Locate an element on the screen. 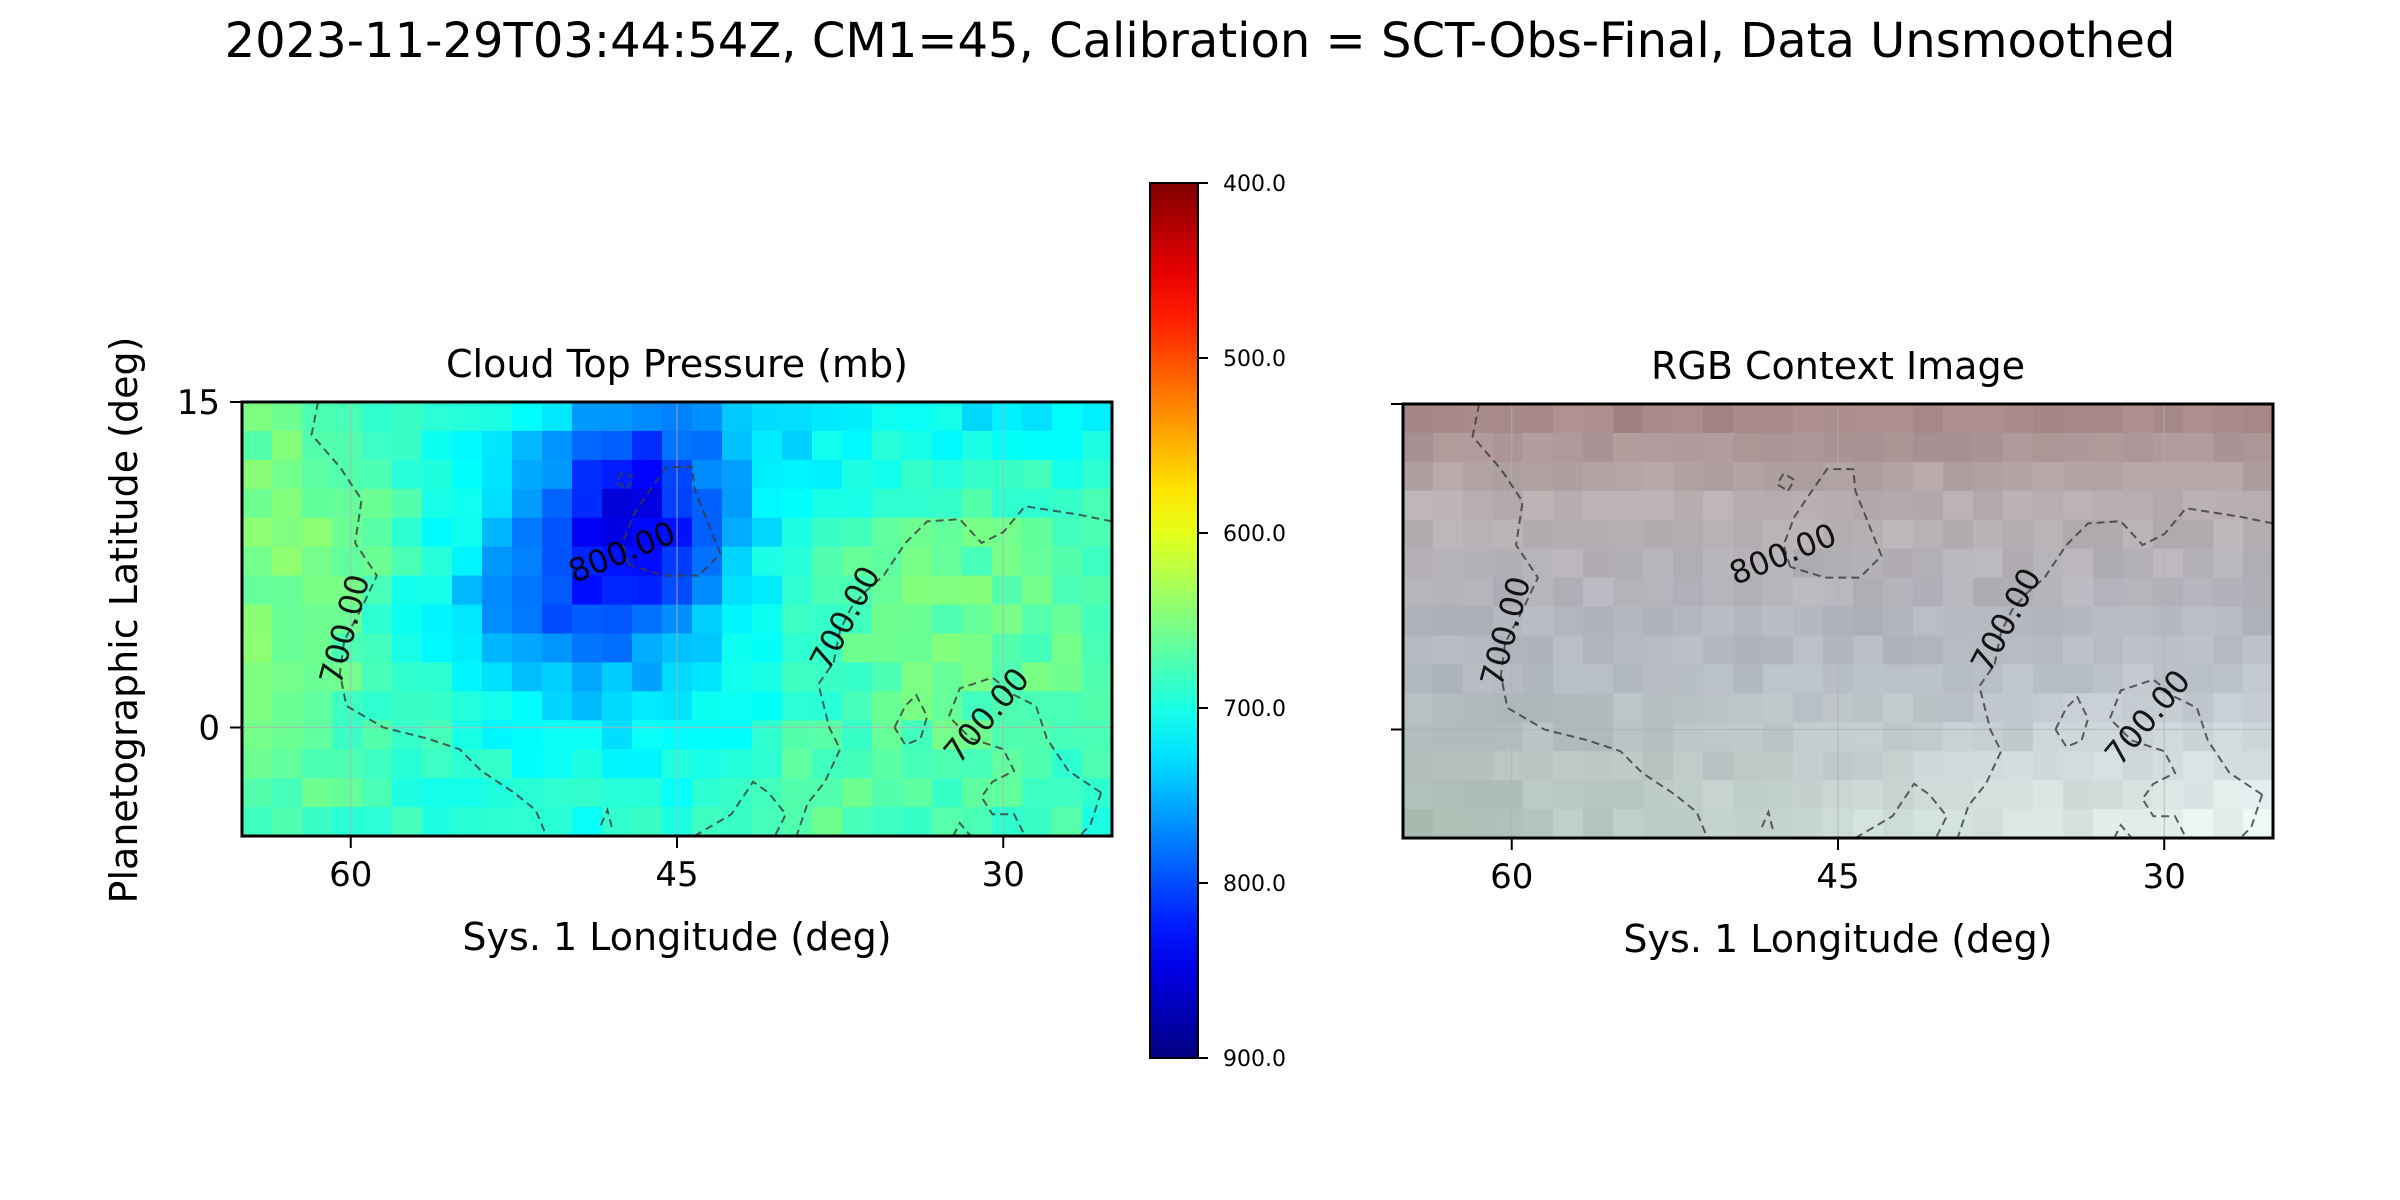 The image size is (2400, 1200). panel-title-left: Cloud Top Pressure (mb) is located at coordinates (677, 364).